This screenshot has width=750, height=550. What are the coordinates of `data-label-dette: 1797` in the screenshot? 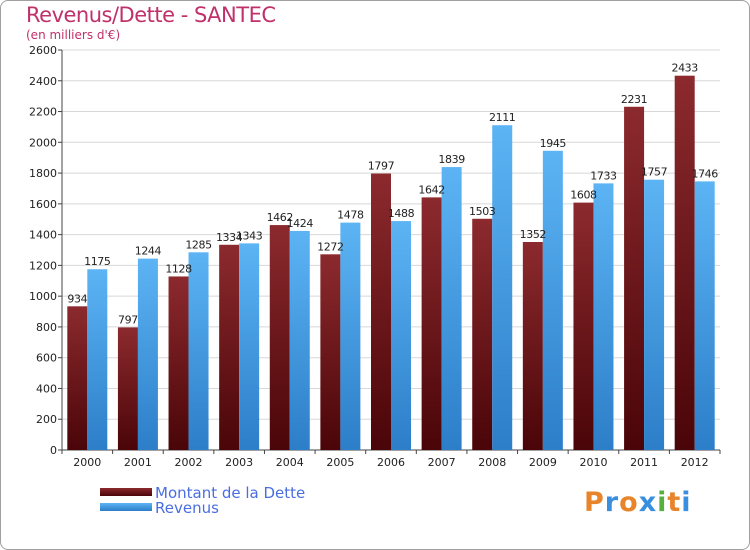 It's located at (381, 166).